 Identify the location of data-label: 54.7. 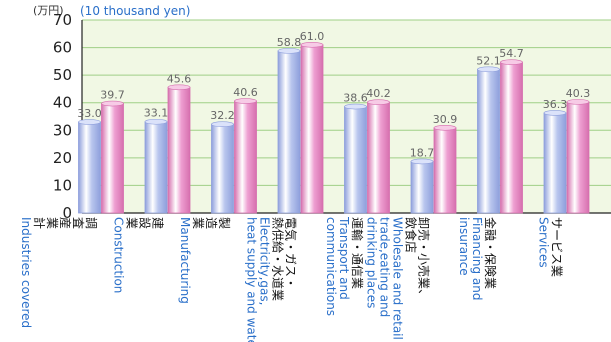
(511, 53).